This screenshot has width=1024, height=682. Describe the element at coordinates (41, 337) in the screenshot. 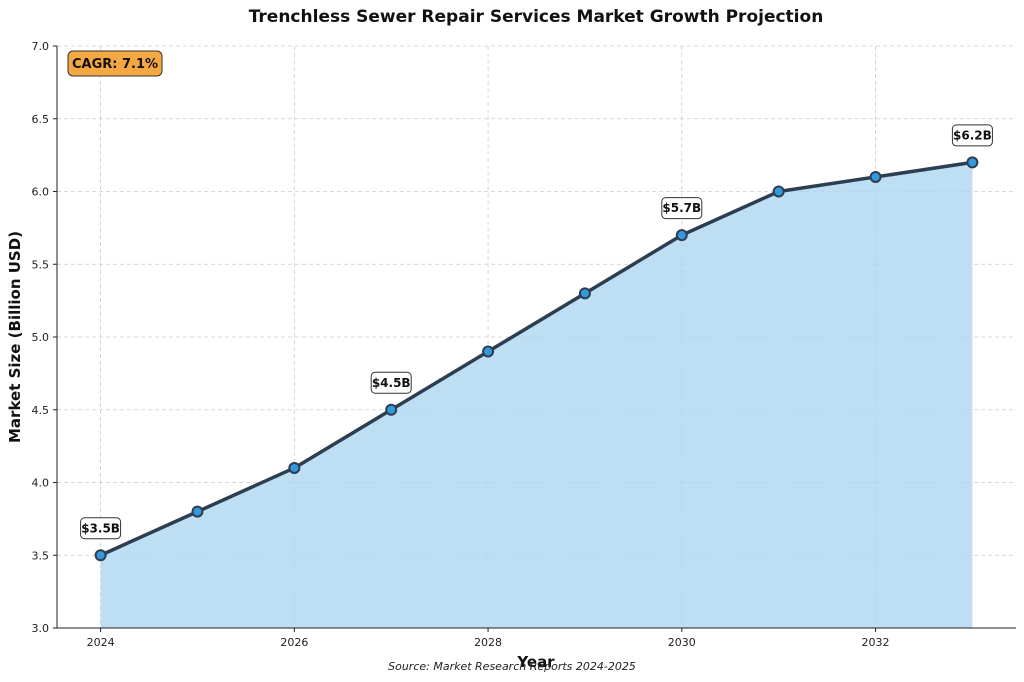

I see `y-tick-label: 5.0` at that location.